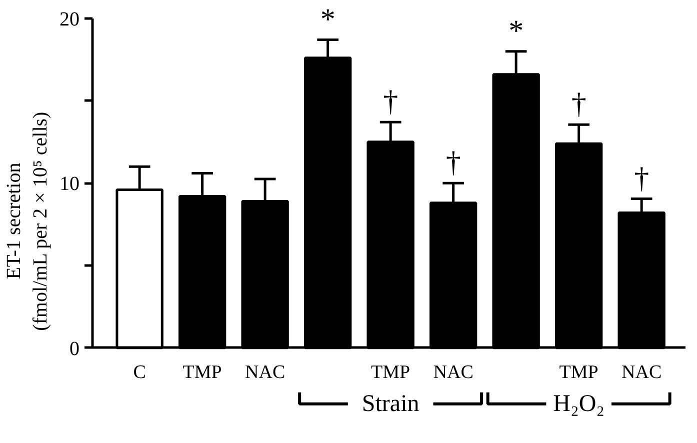 This screenshot has height=443, width=697. I want to click on y-axis-title: ET-1 secretion (fmol/mL per 2 × 10⁵ cells), so click(27, 221).